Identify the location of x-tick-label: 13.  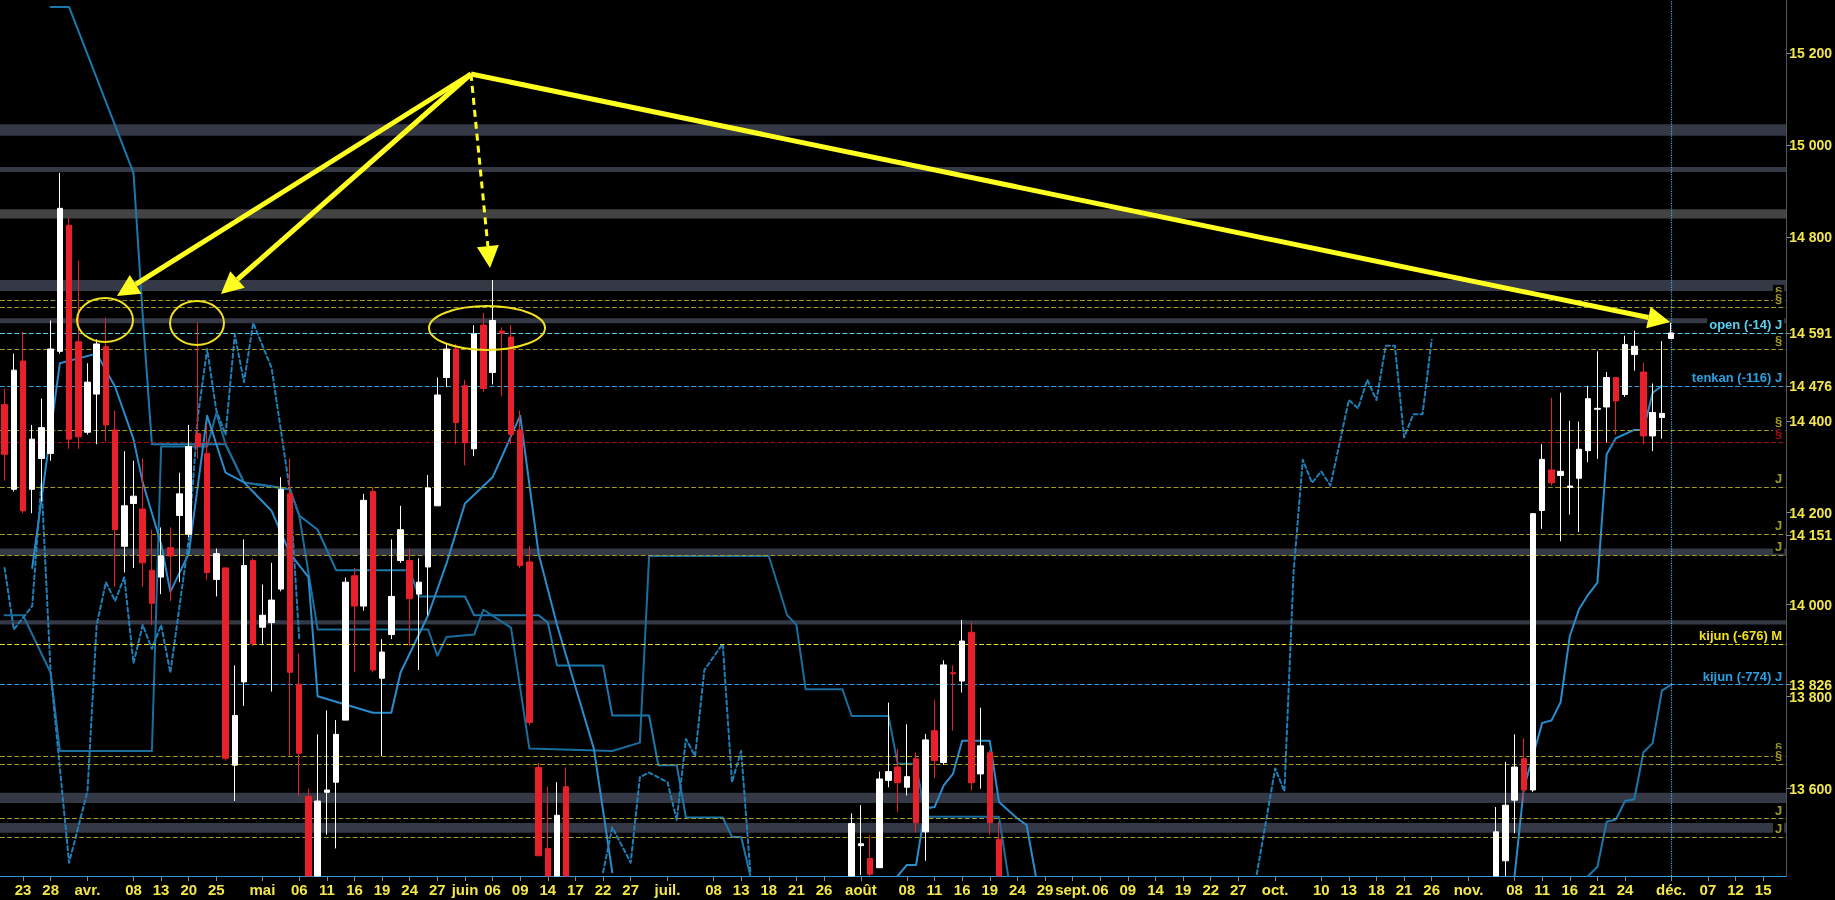
(741, 889).